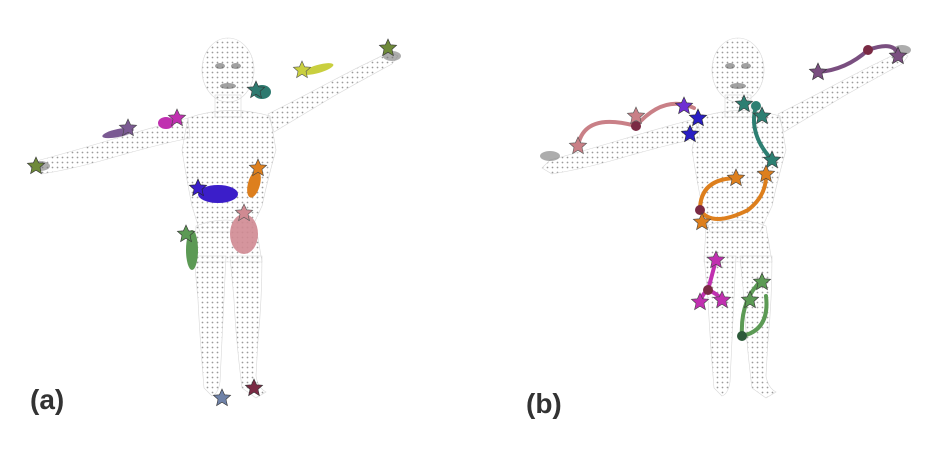 The height and width of the screenshot is (456, 952). Describe the element at coordinates (218, 194) in the screenshot. I see `cluster-indigo-a` at that location.